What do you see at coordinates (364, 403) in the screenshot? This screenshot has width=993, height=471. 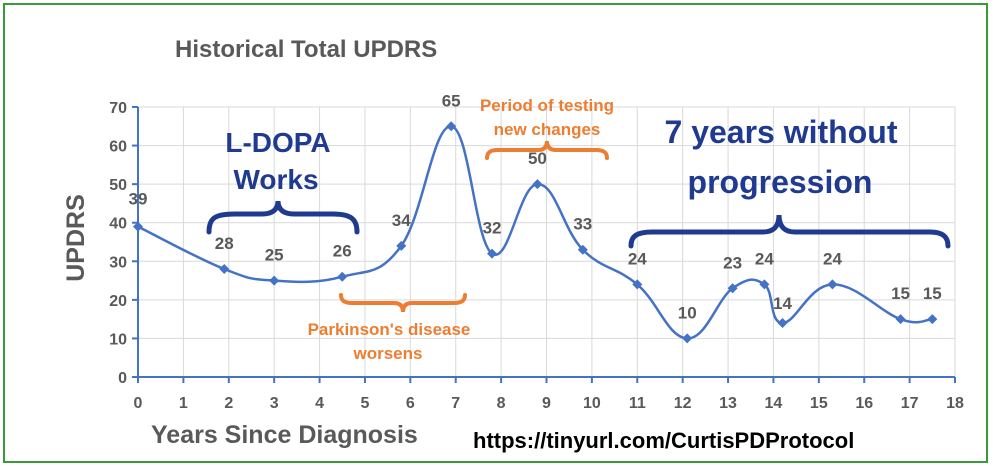 I see `x-tick-label: 5` at bounding box center [364, 403].